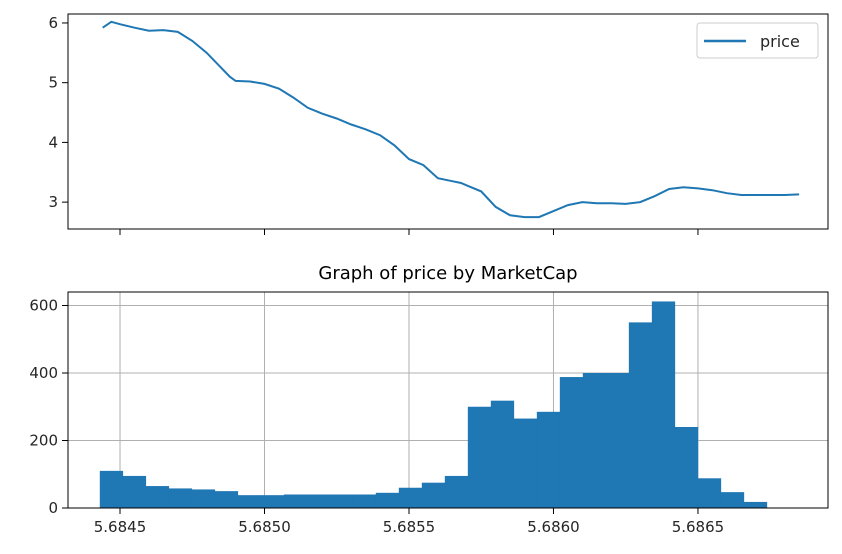 The width and height of the screenshot is (842, 554). I want to click on top-ytick-label-1: 4, so click(53, 142).